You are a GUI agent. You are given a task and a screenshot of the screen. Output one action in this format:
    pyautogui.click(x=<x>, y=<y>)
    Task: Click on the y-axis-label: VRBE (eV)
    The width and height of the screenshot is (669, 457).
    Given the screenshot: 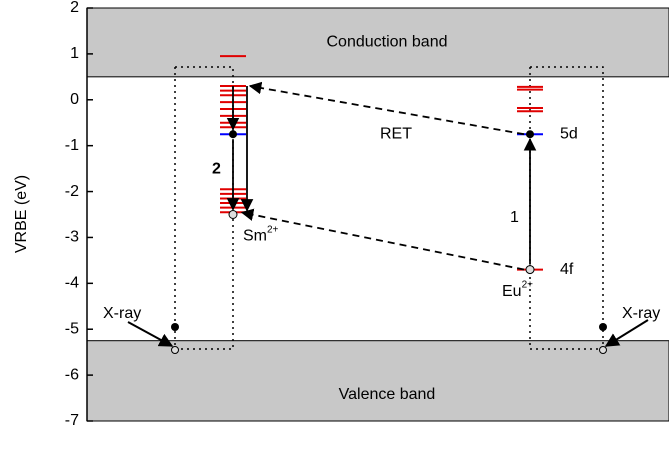 What is the action you would take?
    pyautogui.click(x=21, y=214)
    